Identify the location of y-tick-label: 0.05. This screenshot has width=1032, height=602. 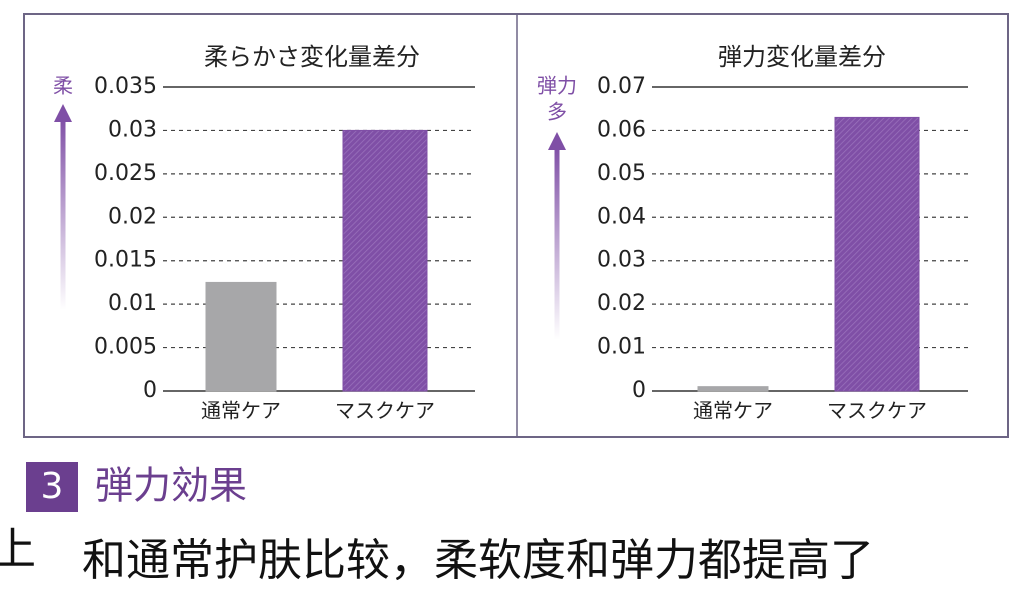
(621, 173).